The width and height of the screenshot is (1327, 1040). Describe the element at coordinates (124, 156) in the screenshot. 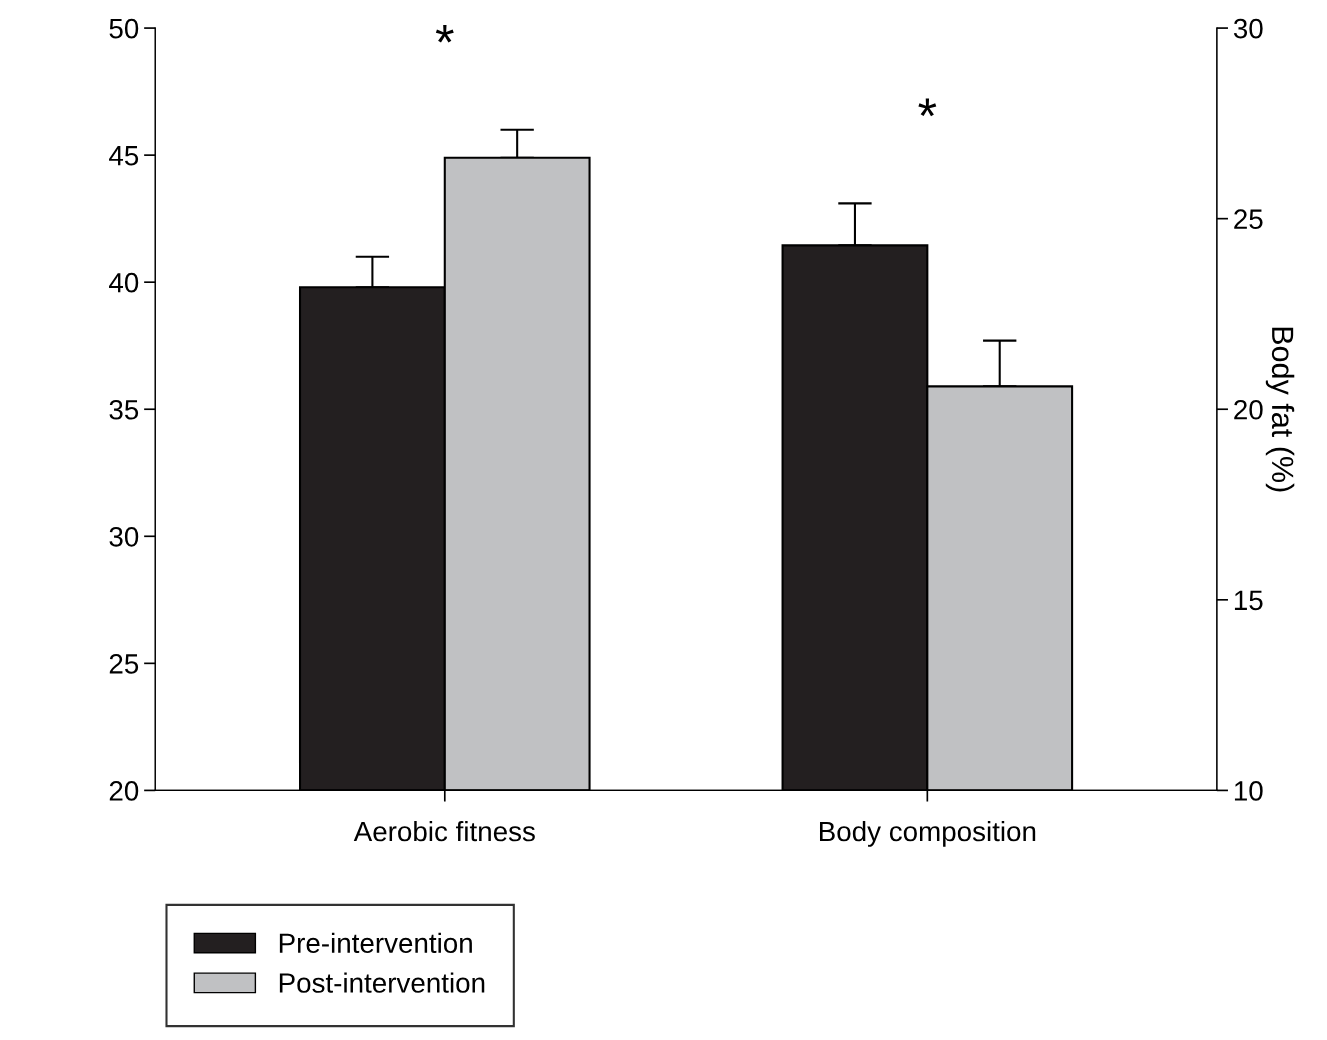

I see `y-tick-label: 45` at that location.